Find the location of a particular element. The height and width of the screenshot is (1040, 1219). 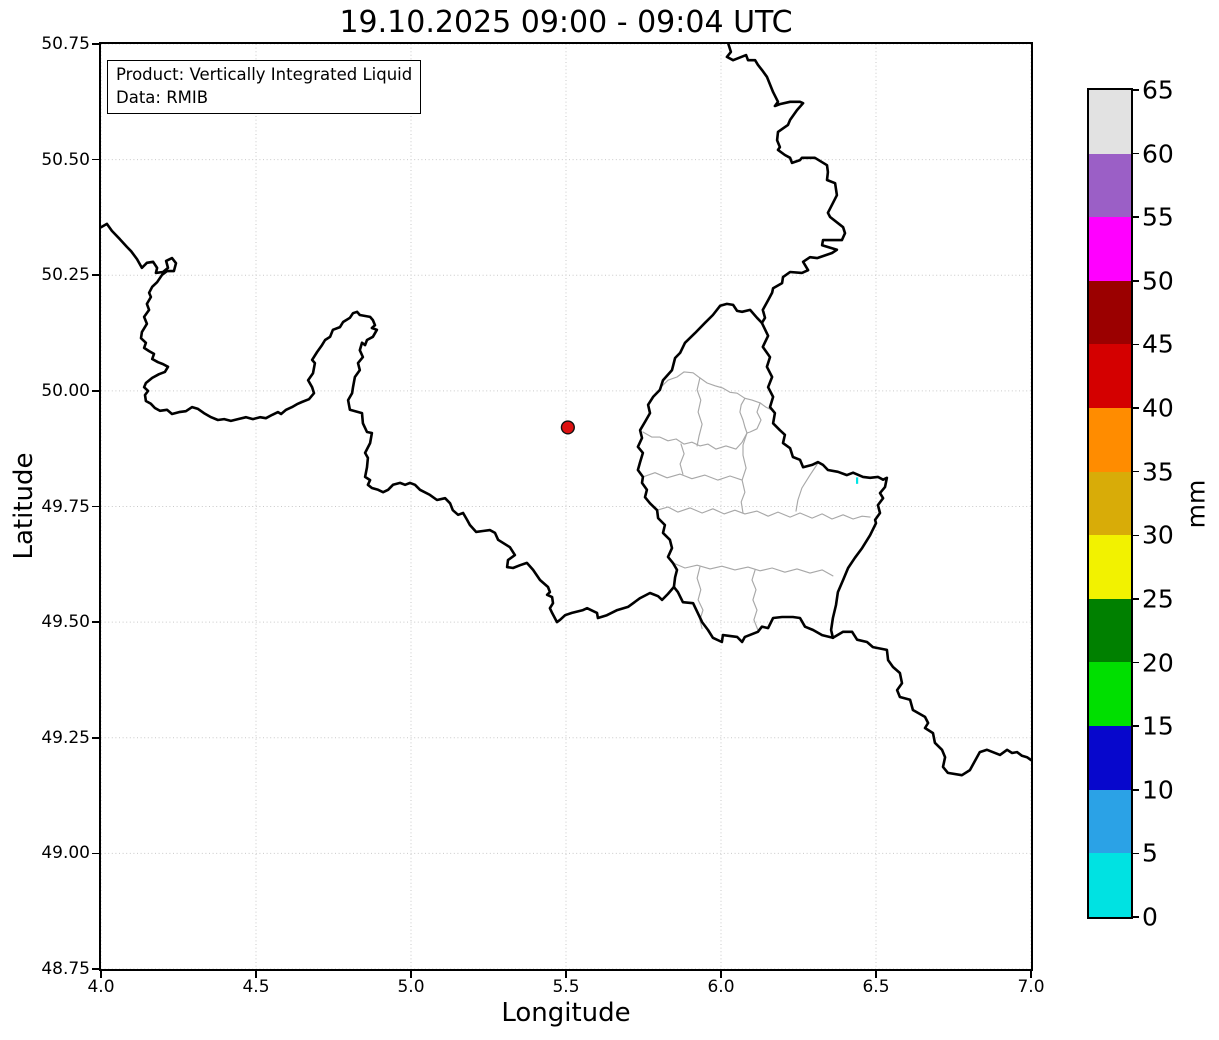

product-line: Product: Vertically Integrated Liquid is located at coordinates (264, 74).